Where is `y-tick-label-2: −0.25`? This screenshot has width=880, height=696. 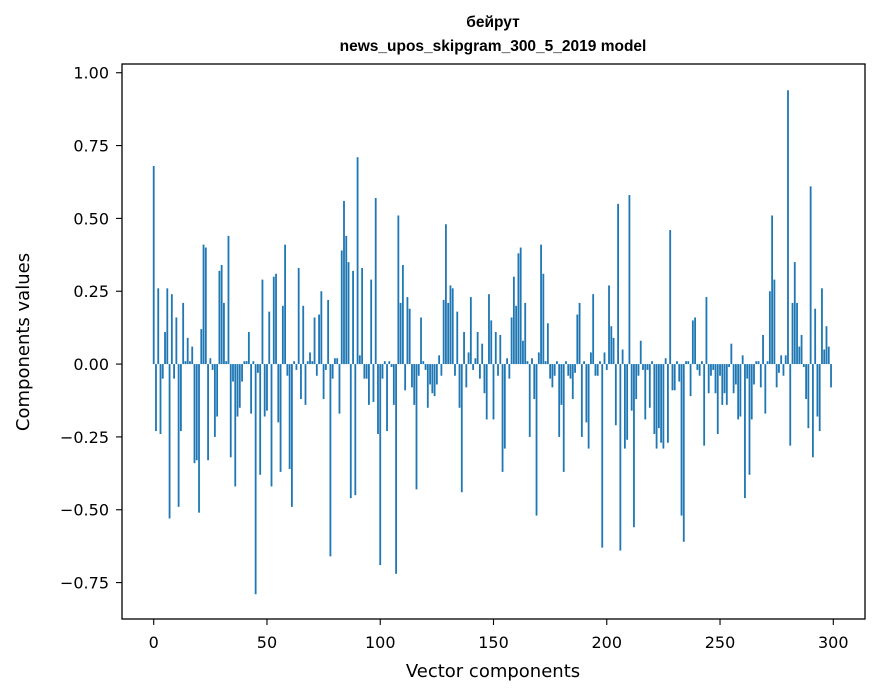
y-tick-label-2: −0.25 is located at coordinates (84, 437).